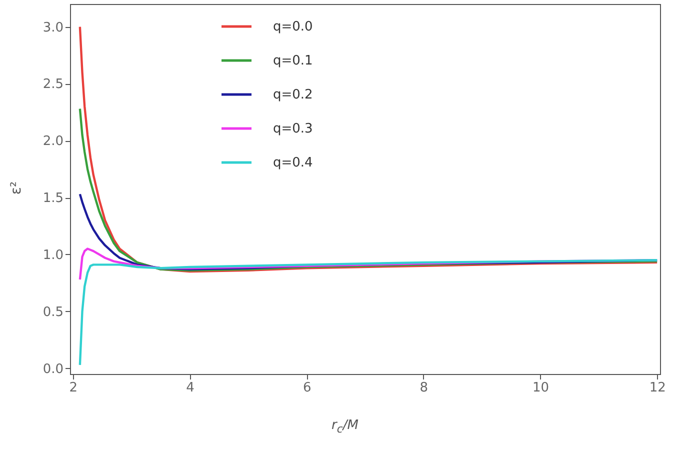 The height and width of the screenshot is (454, 690). What do you see at coordinates (541, 388) in the screenshot?
I see `x-tick-label: 10` at bounding box center [541, 388].